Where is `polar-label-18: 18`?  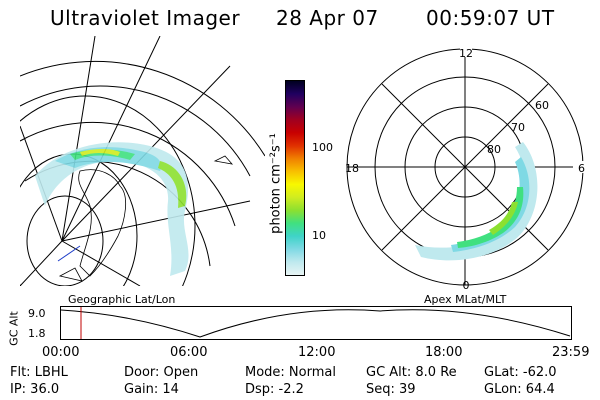
polar-label-18: 18 is located at coordinates (352, 168).